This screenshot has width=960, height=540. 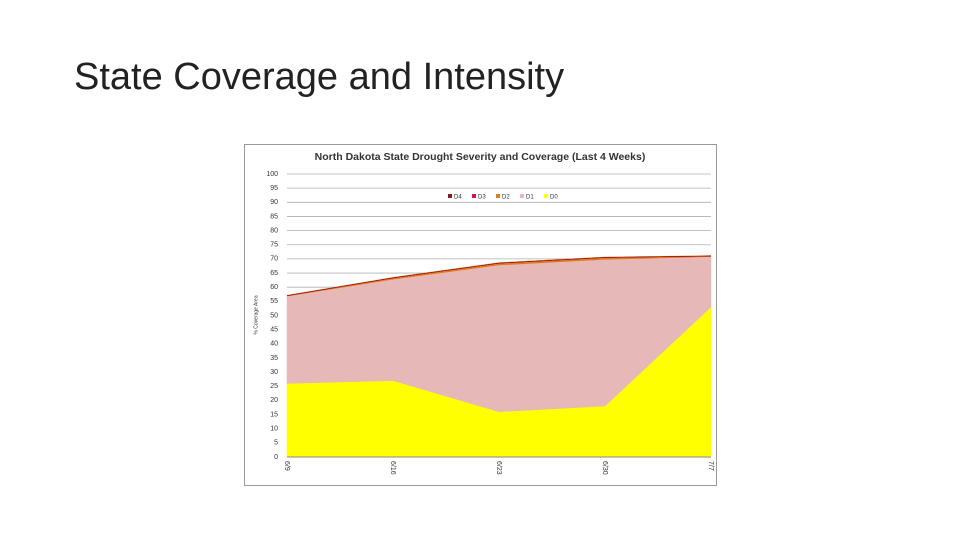 What do you see at coordinates (274, 259) in the screenshot?
I see `y-tick-label: 70` at bounding box center [274, 259].